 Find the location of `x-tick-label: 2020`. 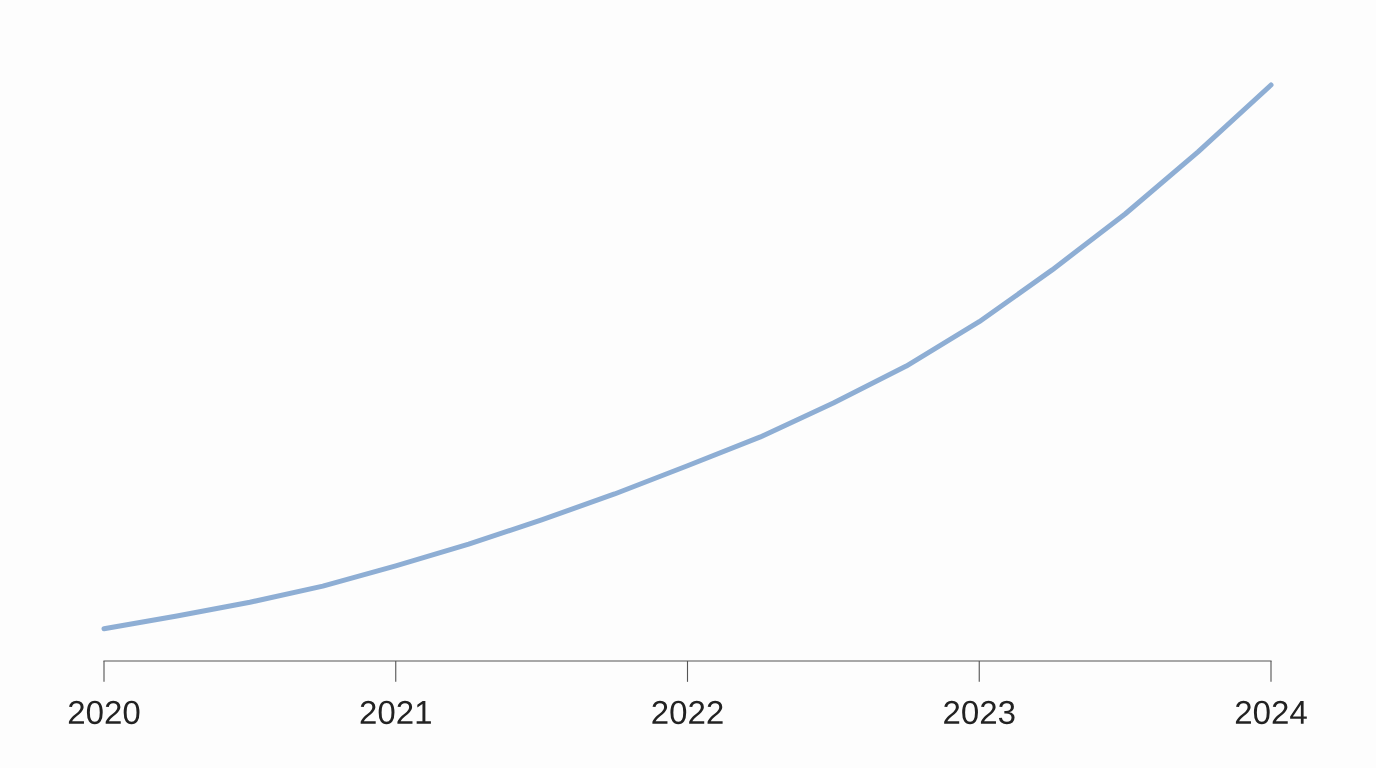

x-tick-label: 2020 is located at coordinates (104, 712).